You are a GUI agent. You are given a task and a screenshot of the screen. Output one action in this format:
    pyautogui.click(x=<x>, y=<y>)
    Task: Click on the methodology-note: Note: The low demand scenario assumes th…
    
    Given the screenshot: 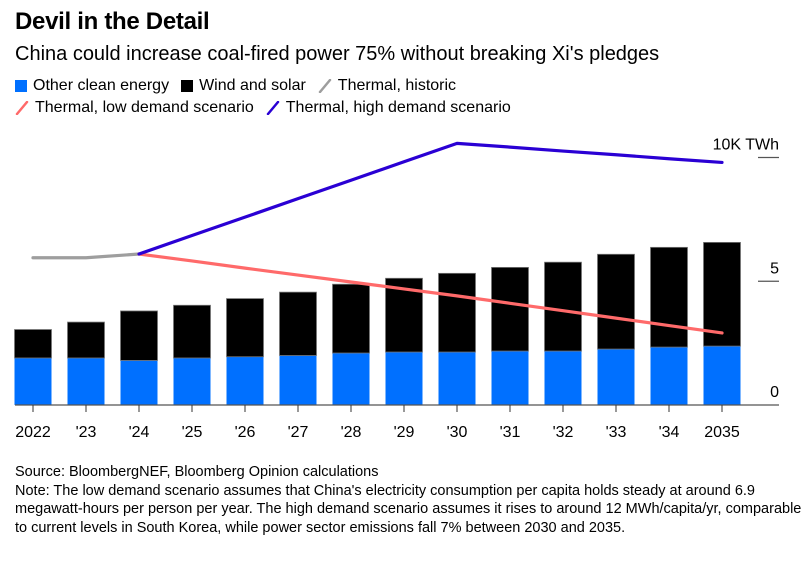 What is the action you would take?
    pyautogui.click(x=408, y=509)
    